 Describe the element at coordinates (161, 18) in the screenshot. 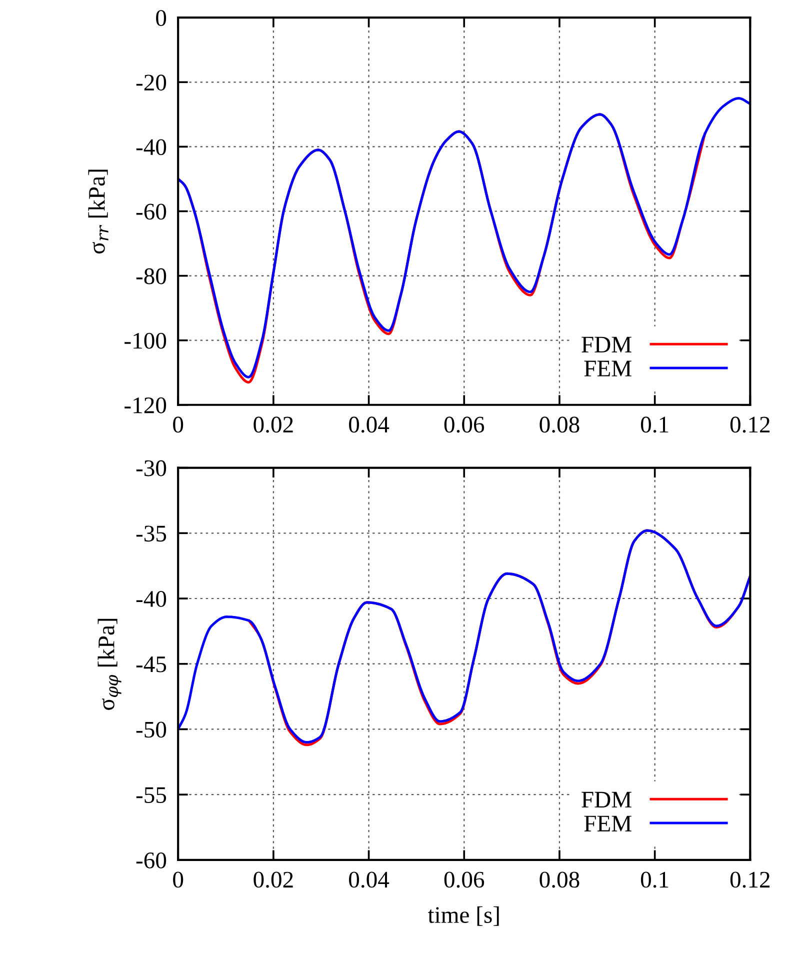

I see `y-tick-label: 0` at that location.